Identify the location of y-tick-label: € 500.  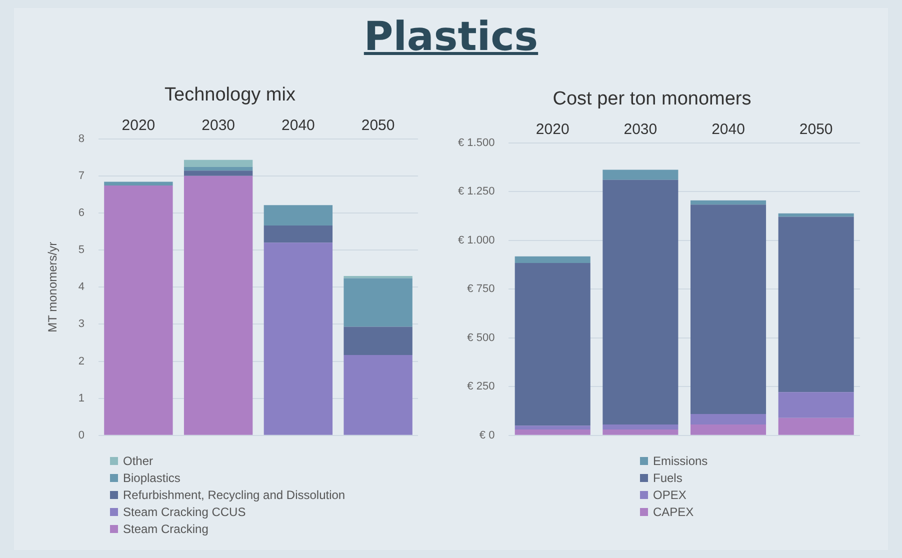
(481, 338).